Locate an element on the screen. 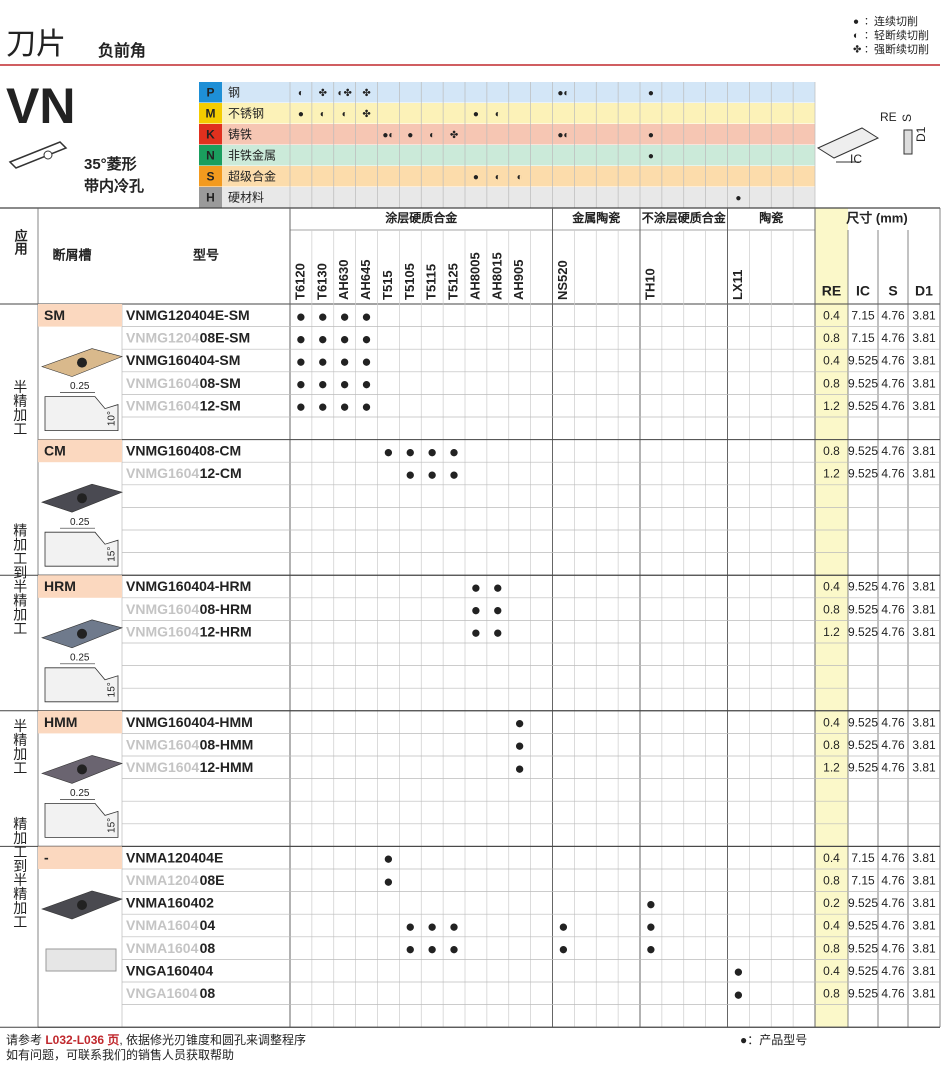  grade-name: T515 is located at coordinates (387, 285).